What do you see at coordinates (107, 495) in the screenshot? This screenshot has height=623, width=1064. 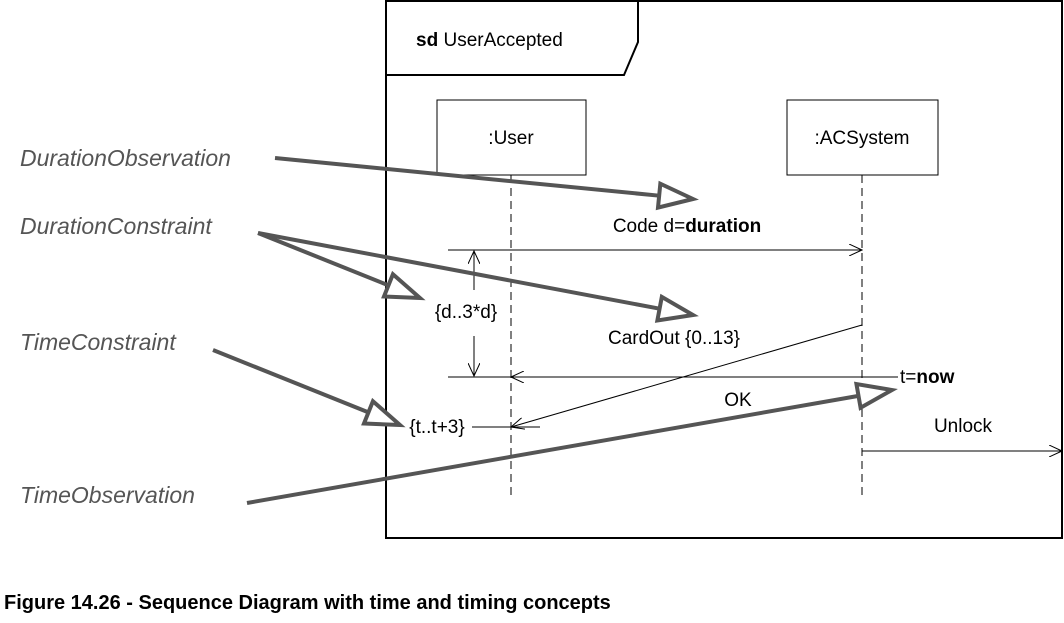 I see `annotation-time-observation: TimeObservation` at bounding box center [107, 495].